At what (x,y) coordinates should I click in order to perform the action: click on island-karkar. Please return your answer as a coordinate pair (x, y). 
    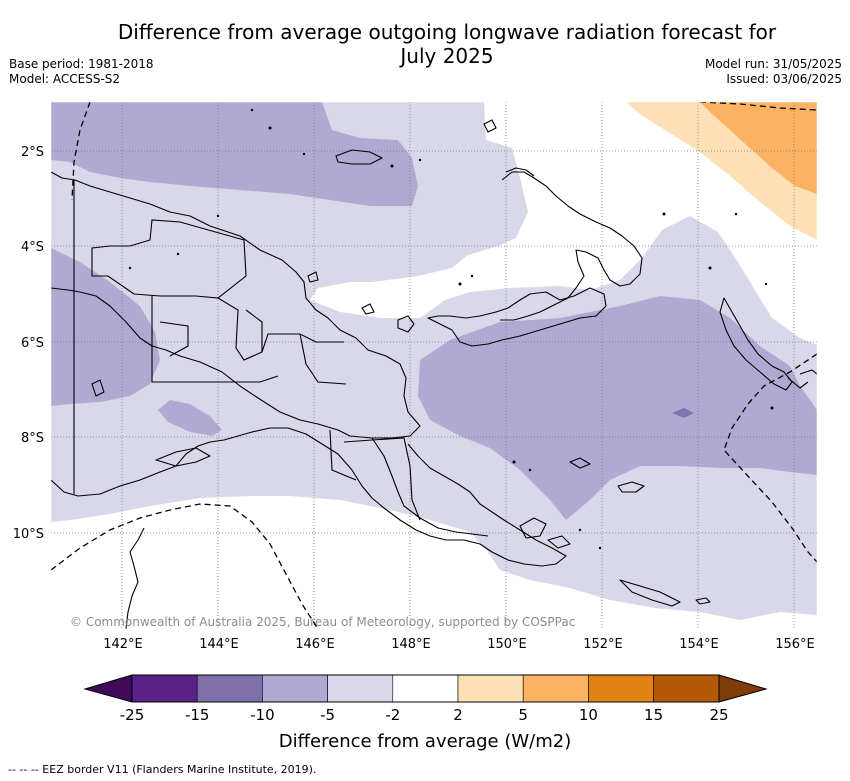
    Looking at the image, I should click on (313, 277).